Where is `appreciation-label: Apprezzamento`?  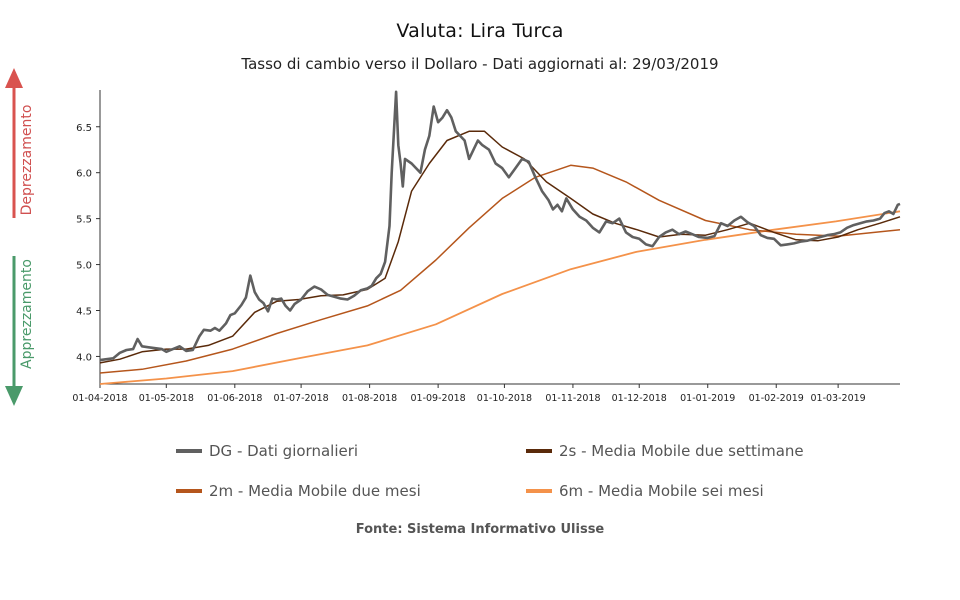 appreciation-label: Apprezzamento is located at coordinates (27, 314).